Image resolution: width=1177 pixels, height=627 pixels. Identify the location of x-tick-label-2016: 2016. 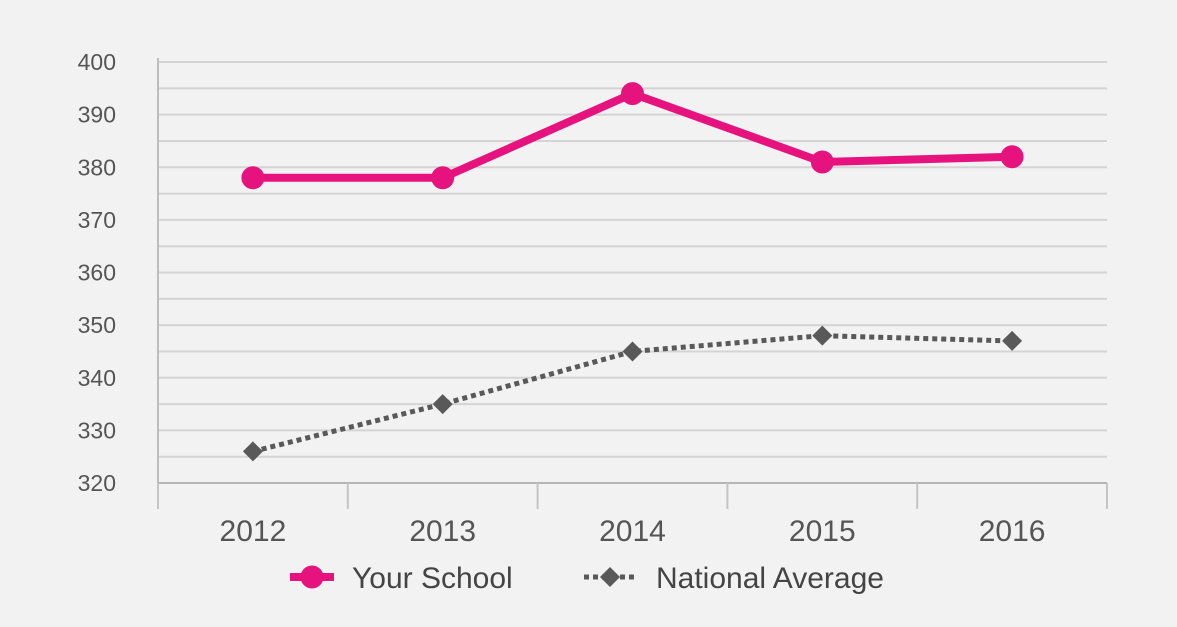
(1012, 531).